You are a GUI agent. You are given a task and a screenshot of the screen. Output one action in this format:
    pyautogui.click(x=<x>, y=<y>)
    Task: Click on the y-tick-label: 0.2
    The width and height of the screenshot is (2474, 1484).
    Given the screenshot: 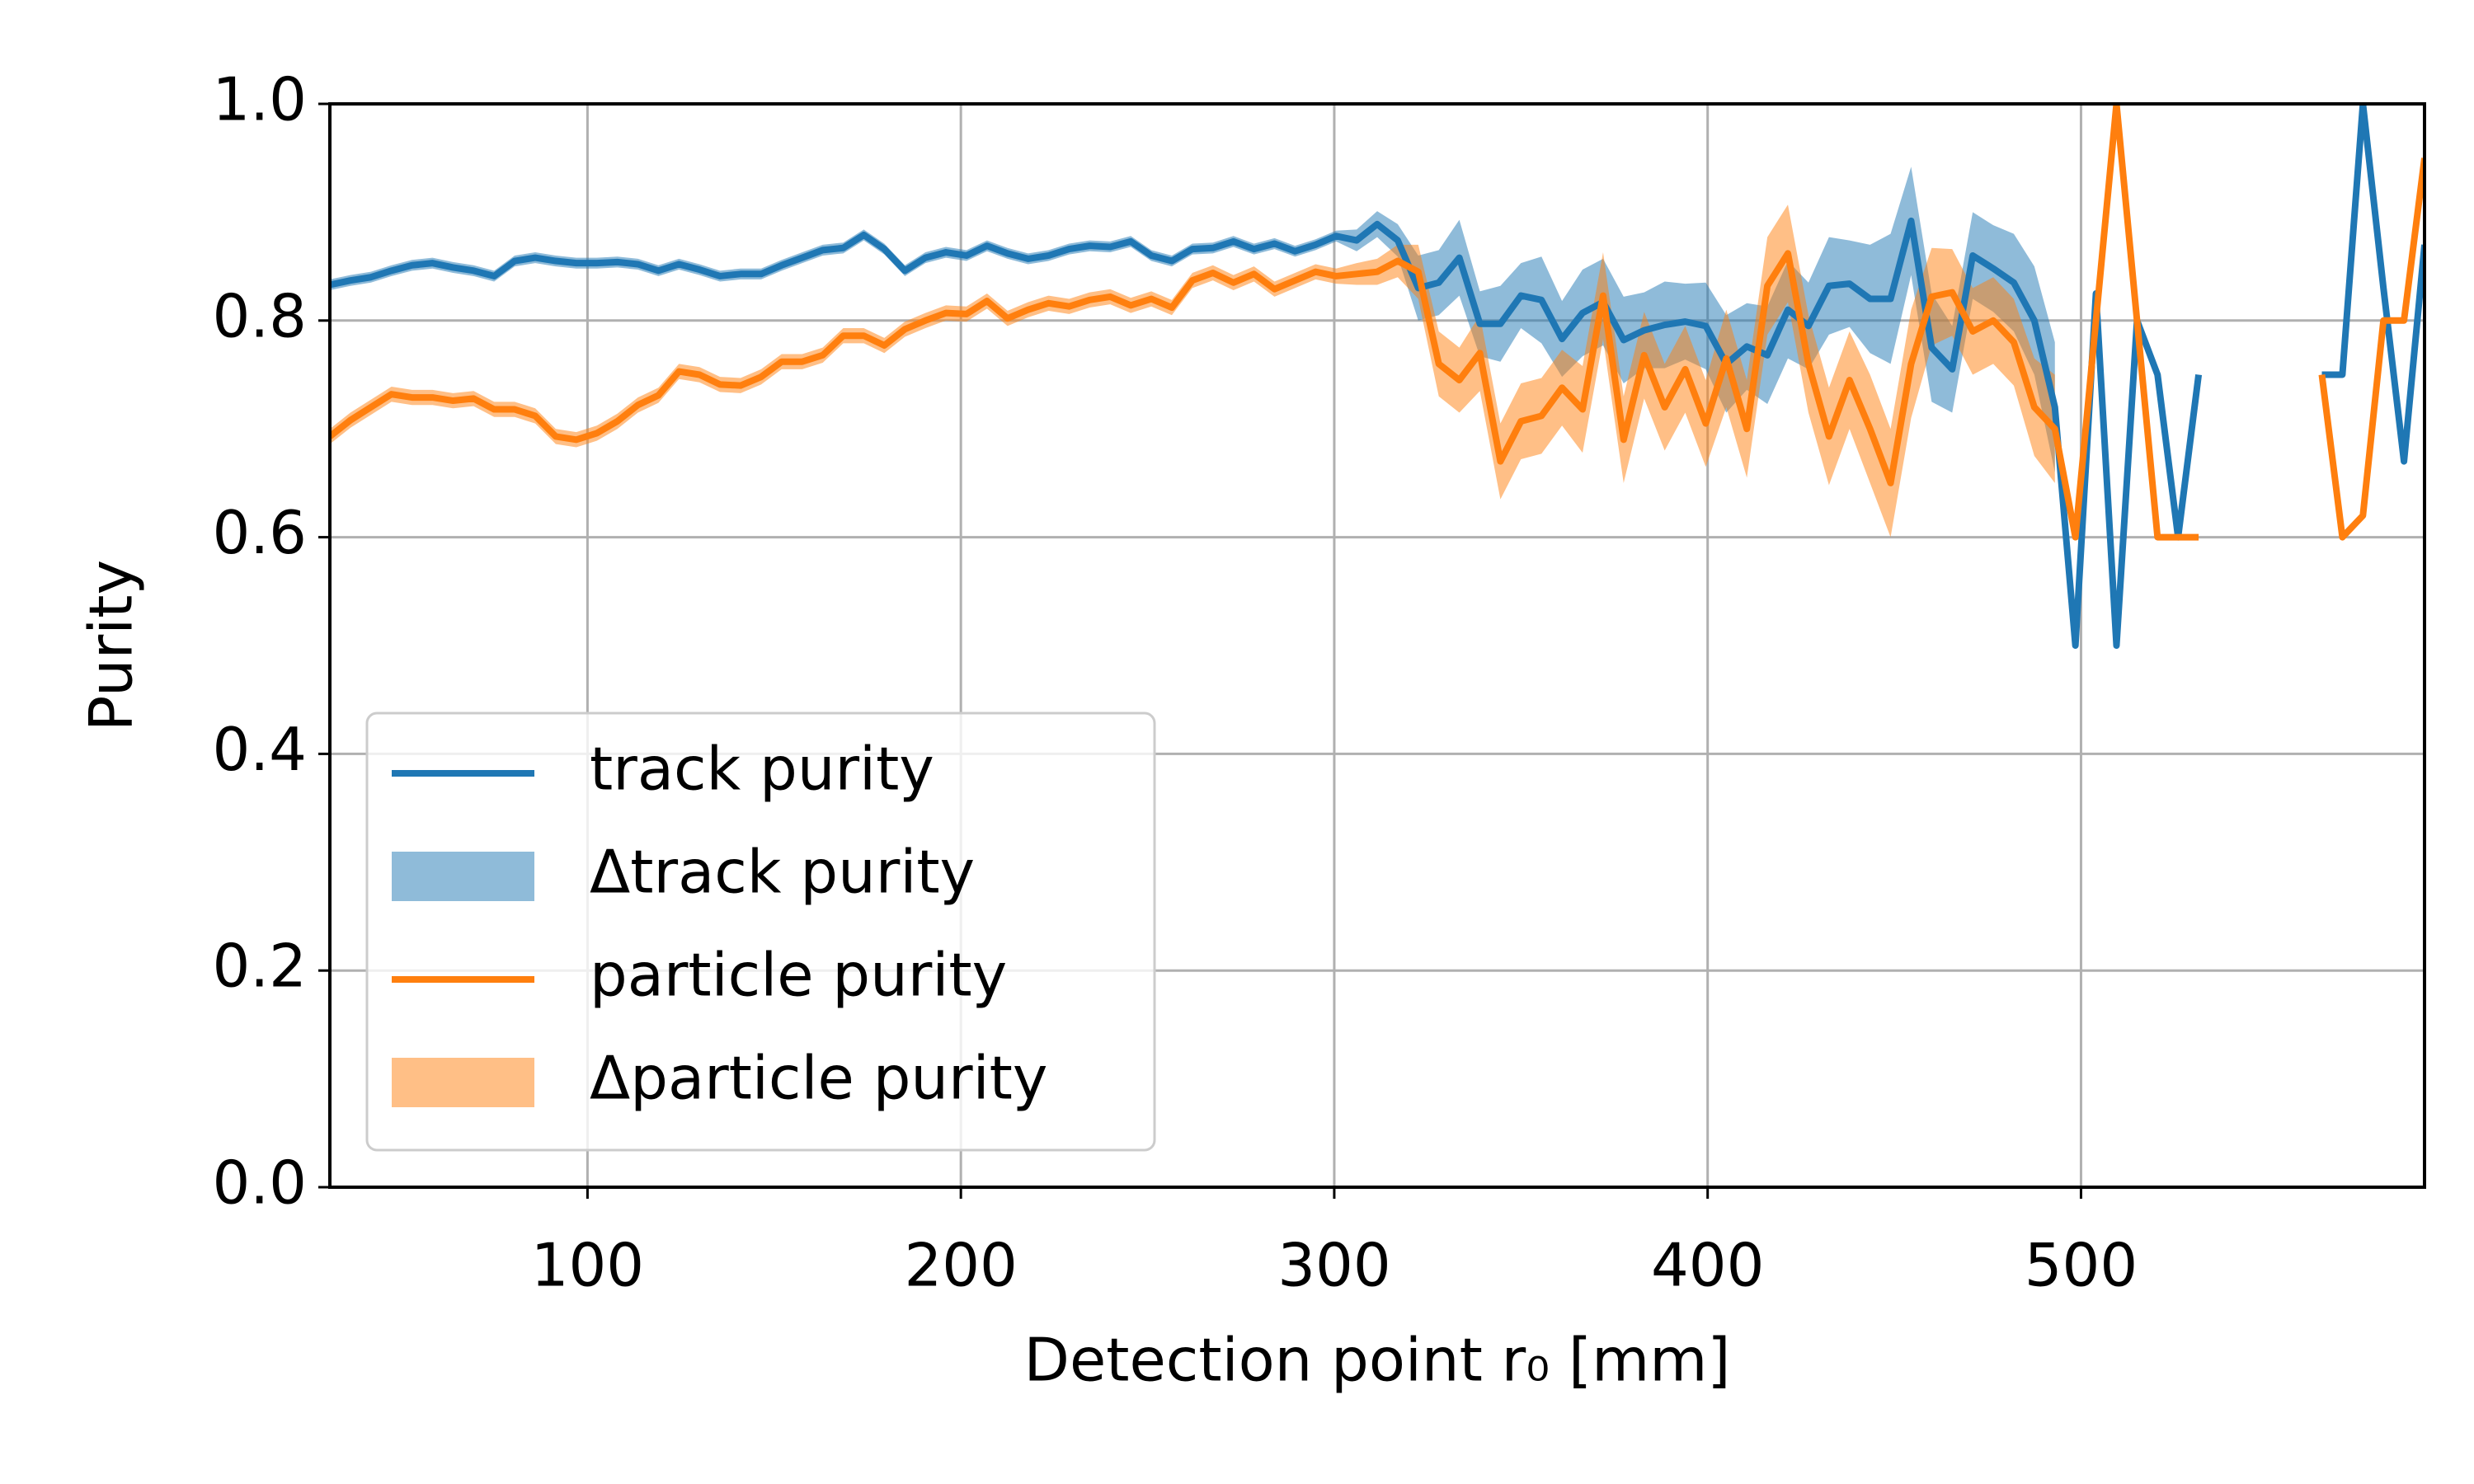 What is the action you would take?
    pyautogui.click(x=259, y=966)
    